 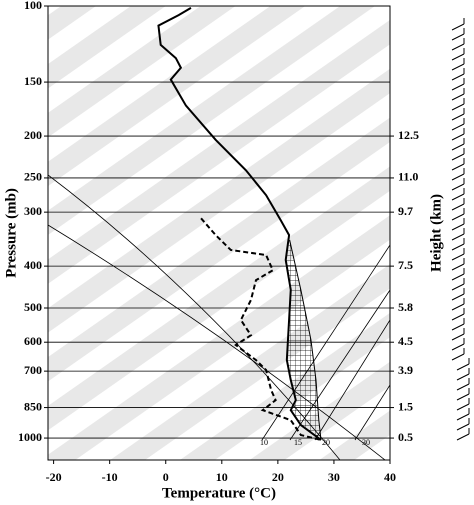 I want to click on y2-tick-label: 11.0, so click(x=408, y=177).